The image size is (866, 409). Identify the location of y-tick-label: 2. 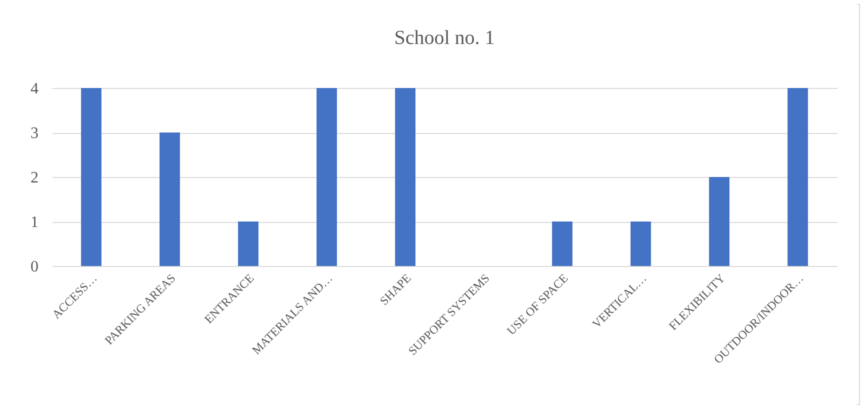
(34, 178).